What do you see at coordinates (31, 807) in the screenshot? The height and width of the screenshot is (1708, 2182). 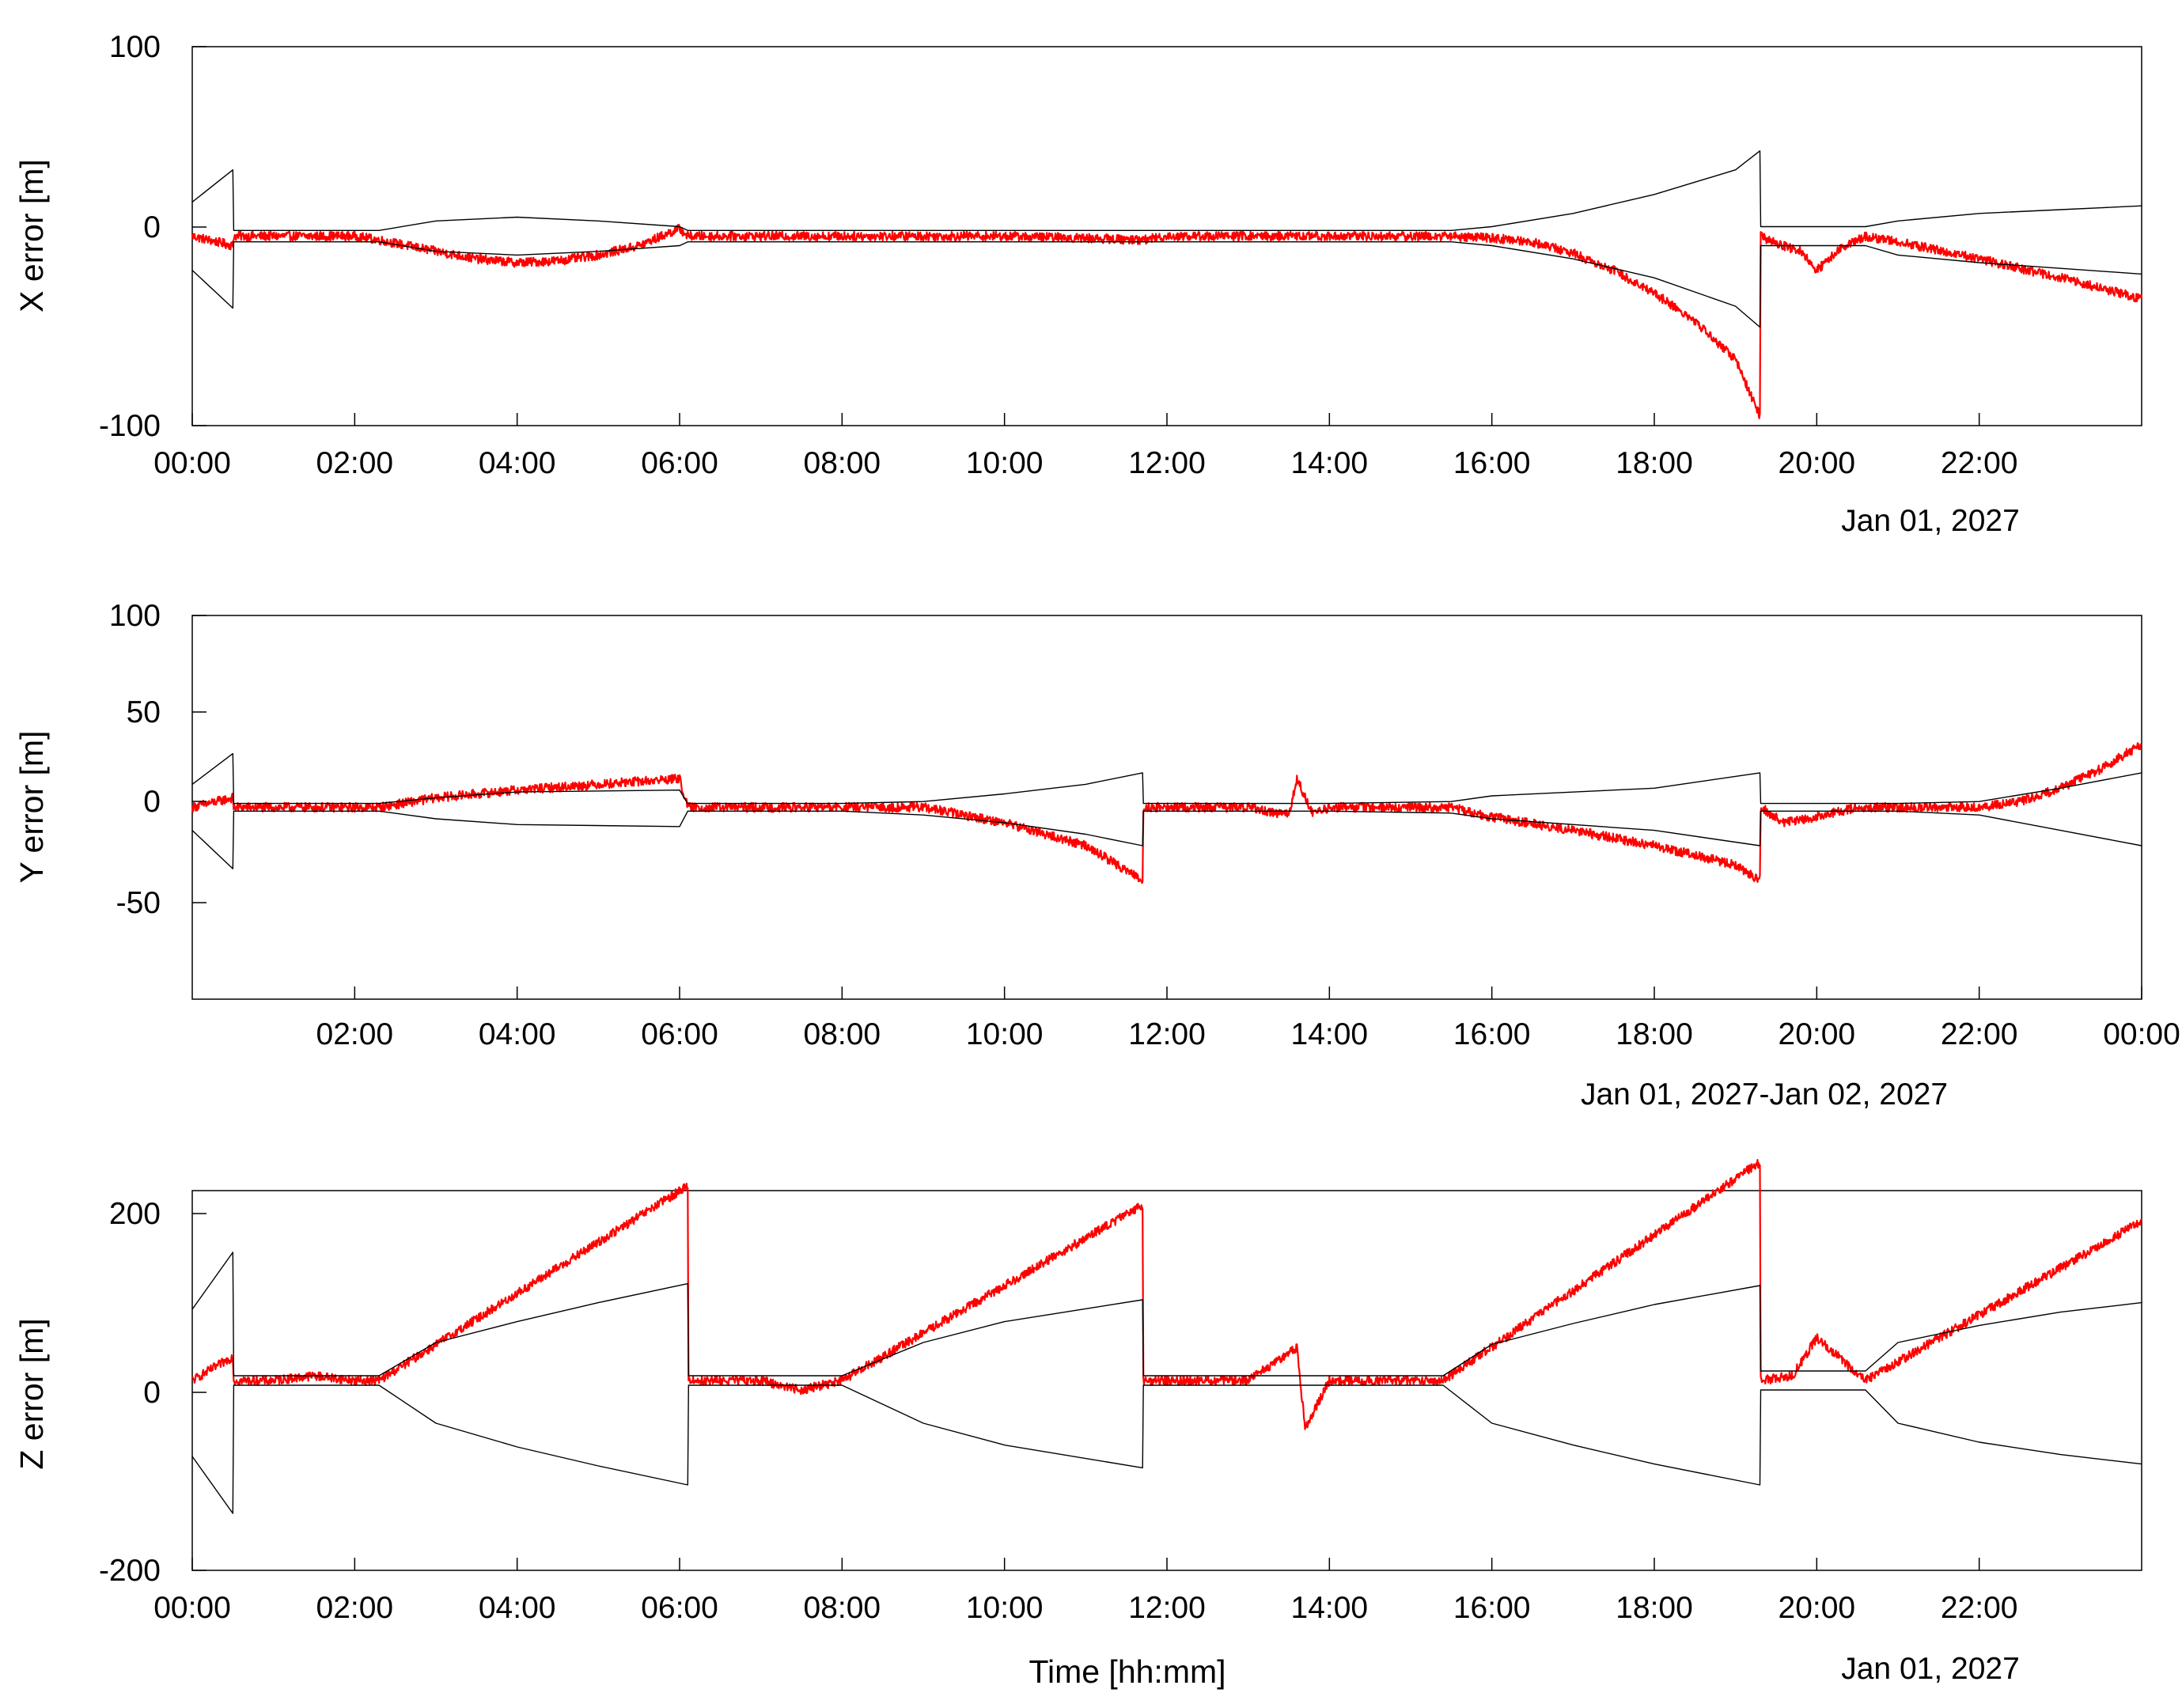 I see `y-error-ylabel: Y error [m]` at bounding box center [31, 807].